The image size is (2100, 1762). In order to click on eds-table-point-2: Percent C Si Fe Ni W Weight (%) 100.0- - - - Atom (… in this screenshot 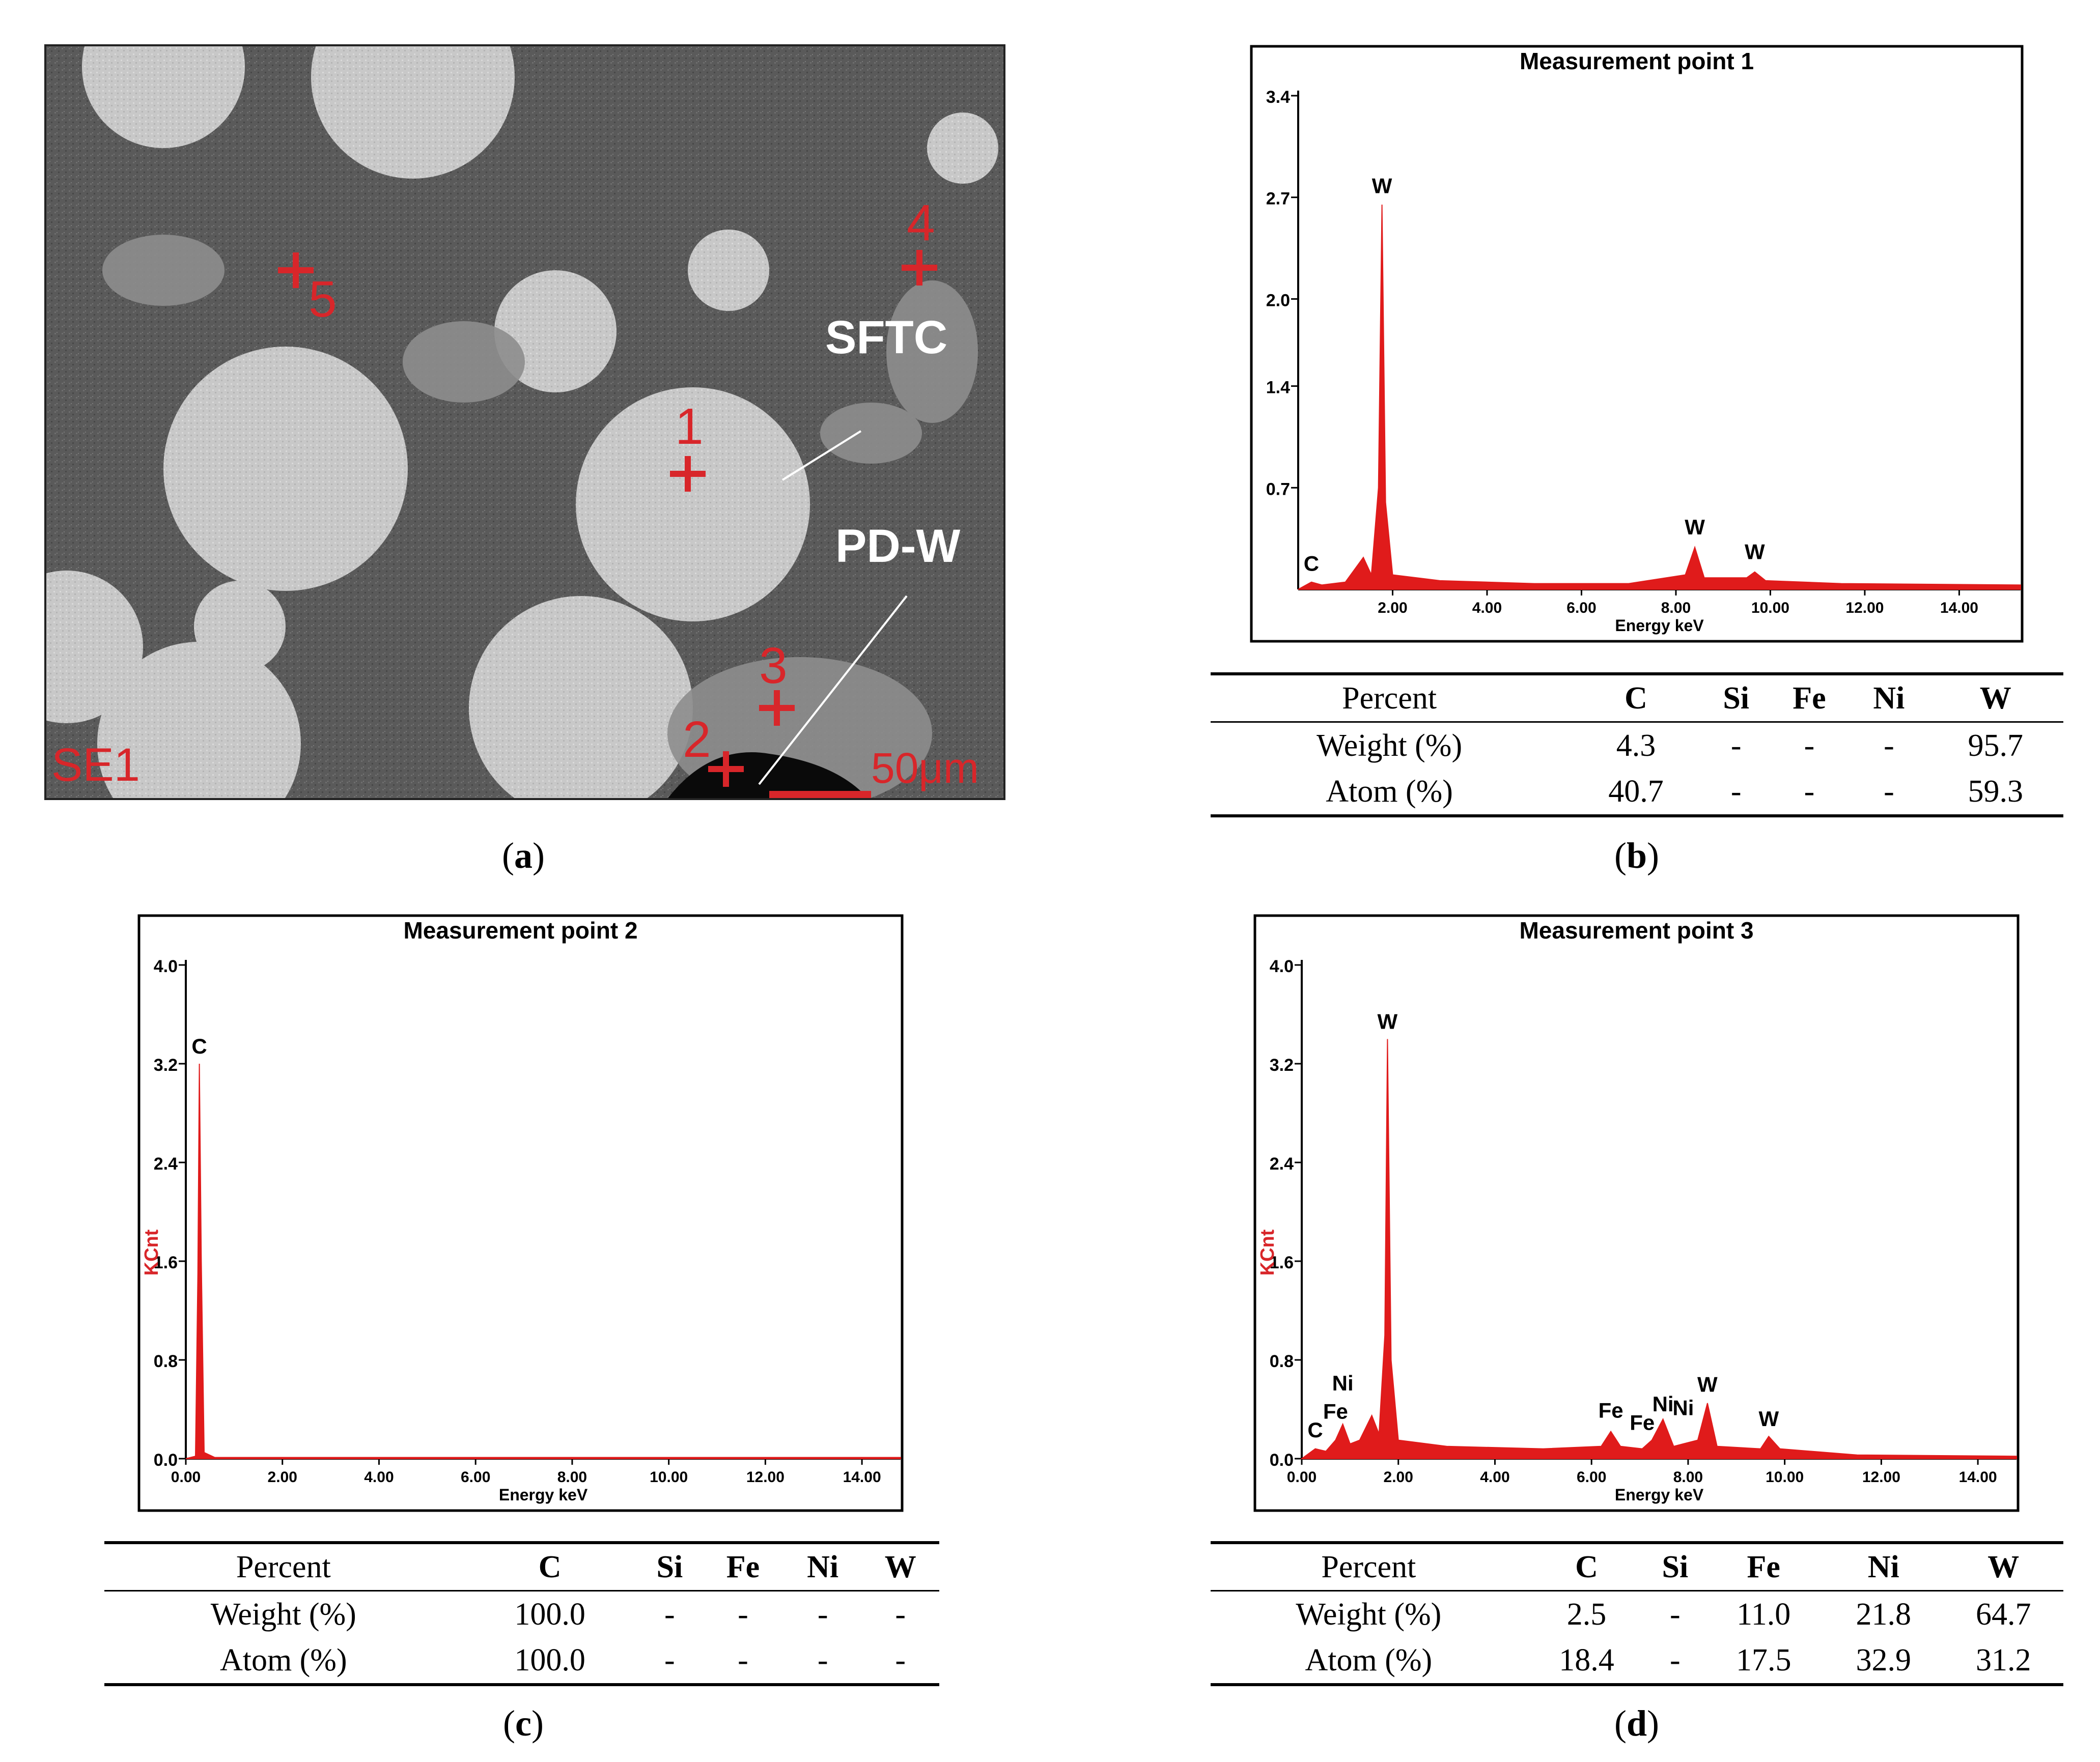, I will do `click(521, 1613)`.